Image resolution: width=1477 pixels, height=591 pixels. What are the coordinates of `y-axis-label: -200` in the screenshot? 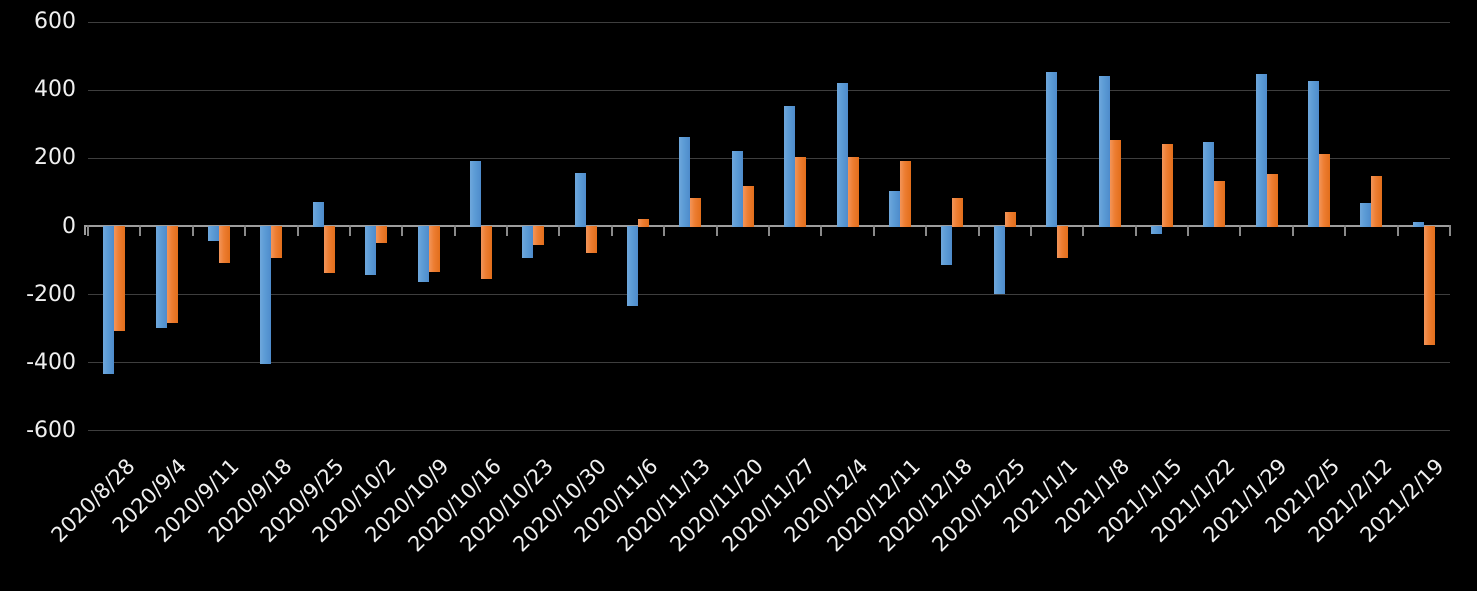 It's located at (51, 294).